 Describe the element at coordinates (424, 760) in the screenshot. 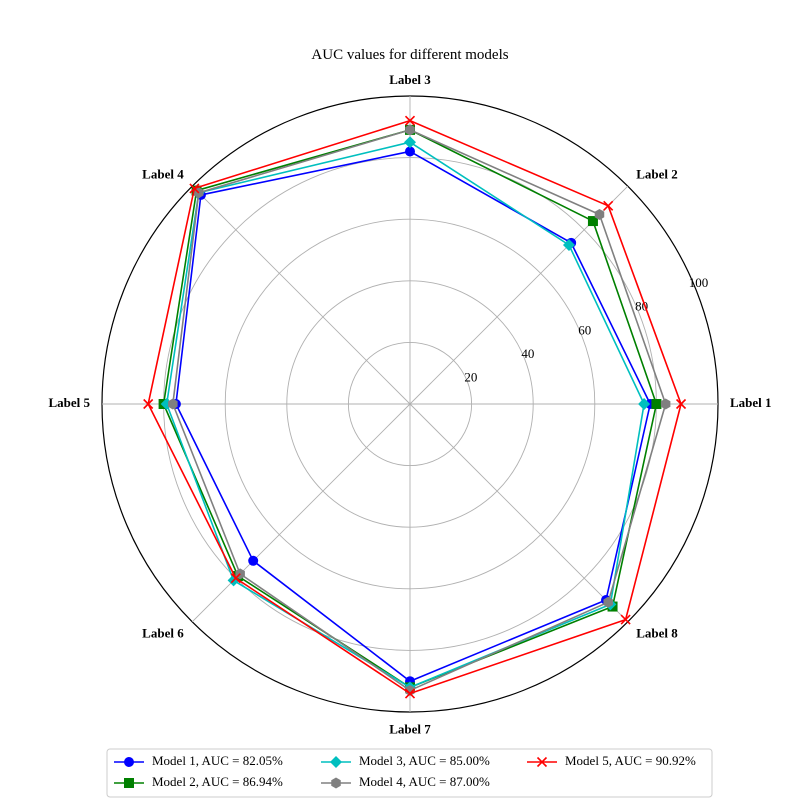

I see `legend-label: Model 3, AUC = 85.00%` at that location.